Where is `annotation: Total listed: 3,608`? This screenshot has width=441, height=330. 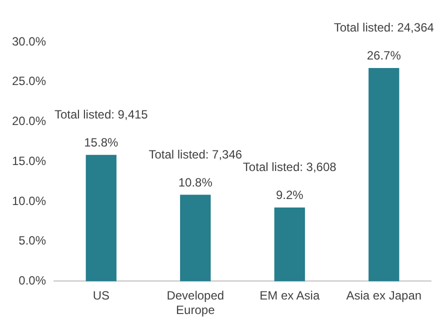
annotation: Total listed: 3,608 is located at coordinates (289, 167).